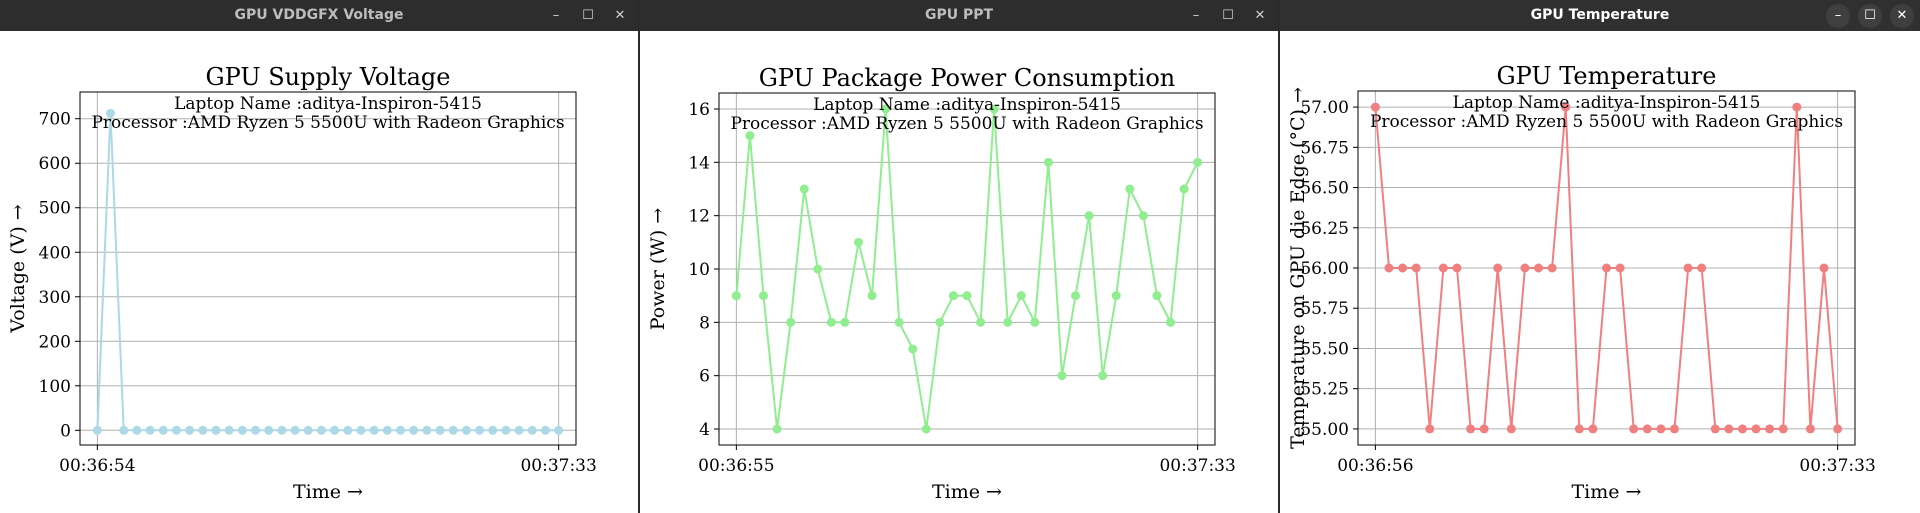 The width and height of the screenshot is (1920, 513). What do you see at coordinates (18, 268) in the screenshot?
I see `y-axis-label: Voltage (V) →` at bounding box center [18, 268].